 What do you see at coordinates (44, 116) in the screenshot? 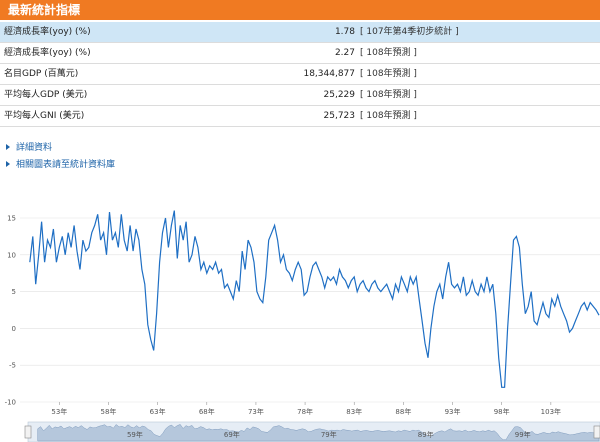
I see `stat-label: 平均每人GNI (美元)` at bounding box center [44, 116].